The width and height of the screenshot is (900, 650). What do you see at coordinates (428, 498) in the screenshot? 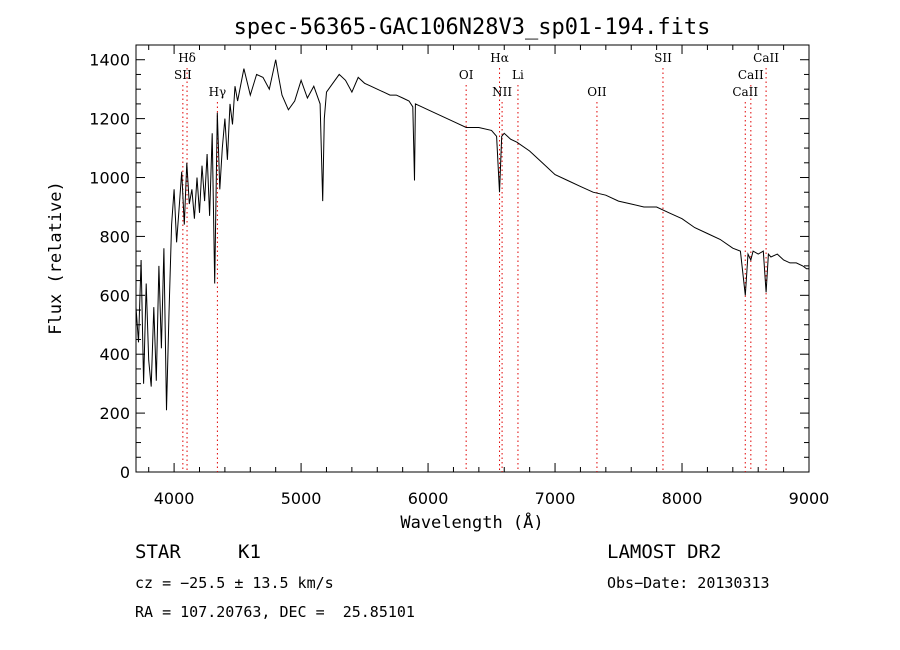
I see `x-tick-label: 6000` at bounding box center [428, 498].